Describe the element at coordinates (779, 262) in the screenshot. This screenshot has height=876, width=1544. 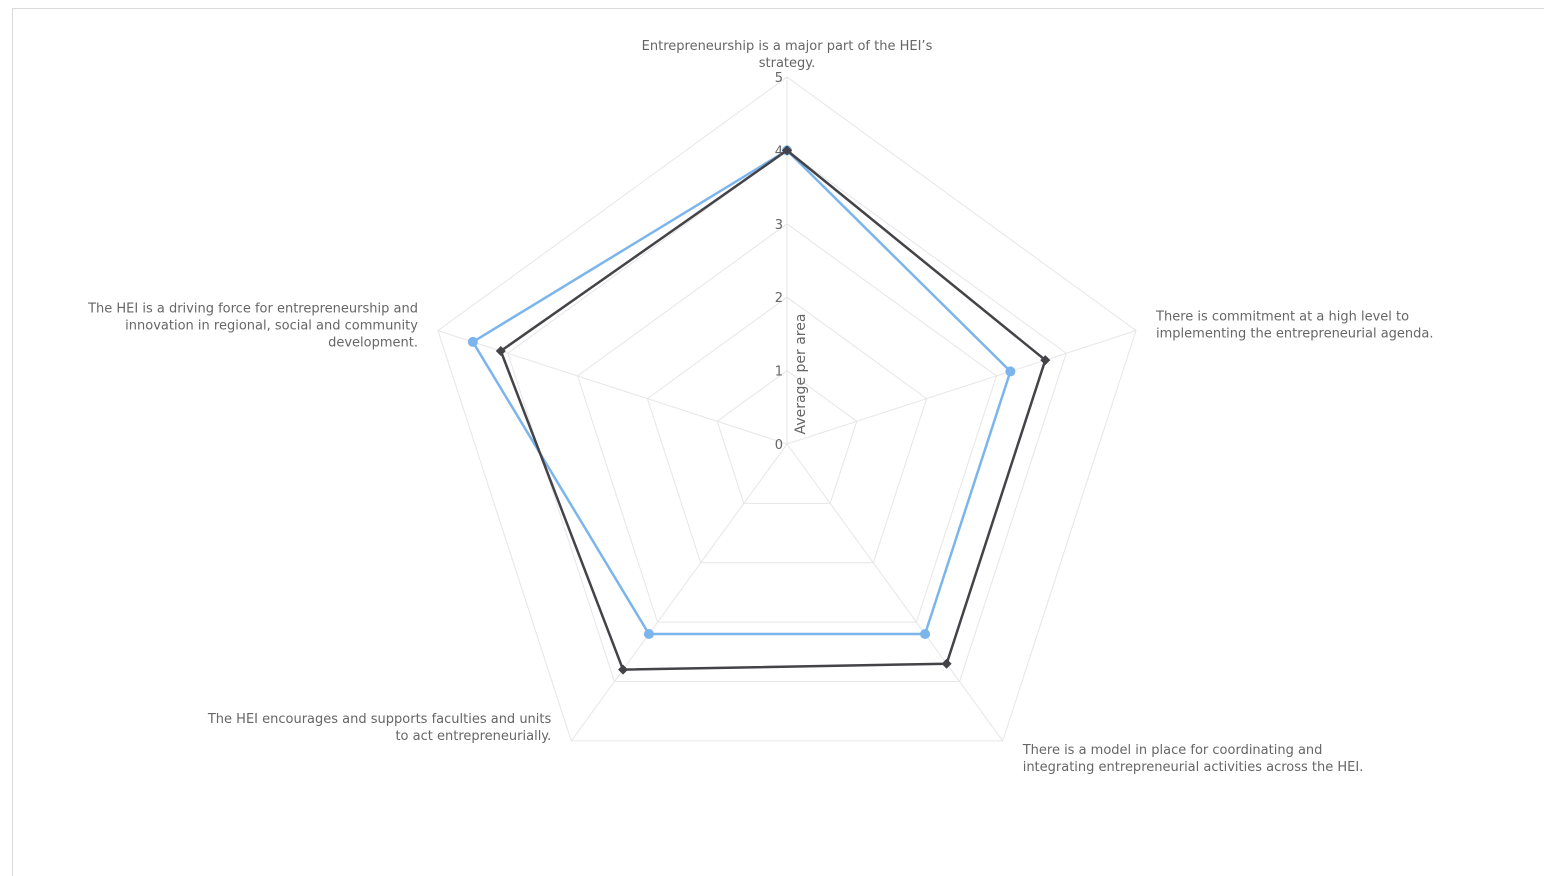
I see `tick-labels: 0 1 2 3 4 5` at that location.